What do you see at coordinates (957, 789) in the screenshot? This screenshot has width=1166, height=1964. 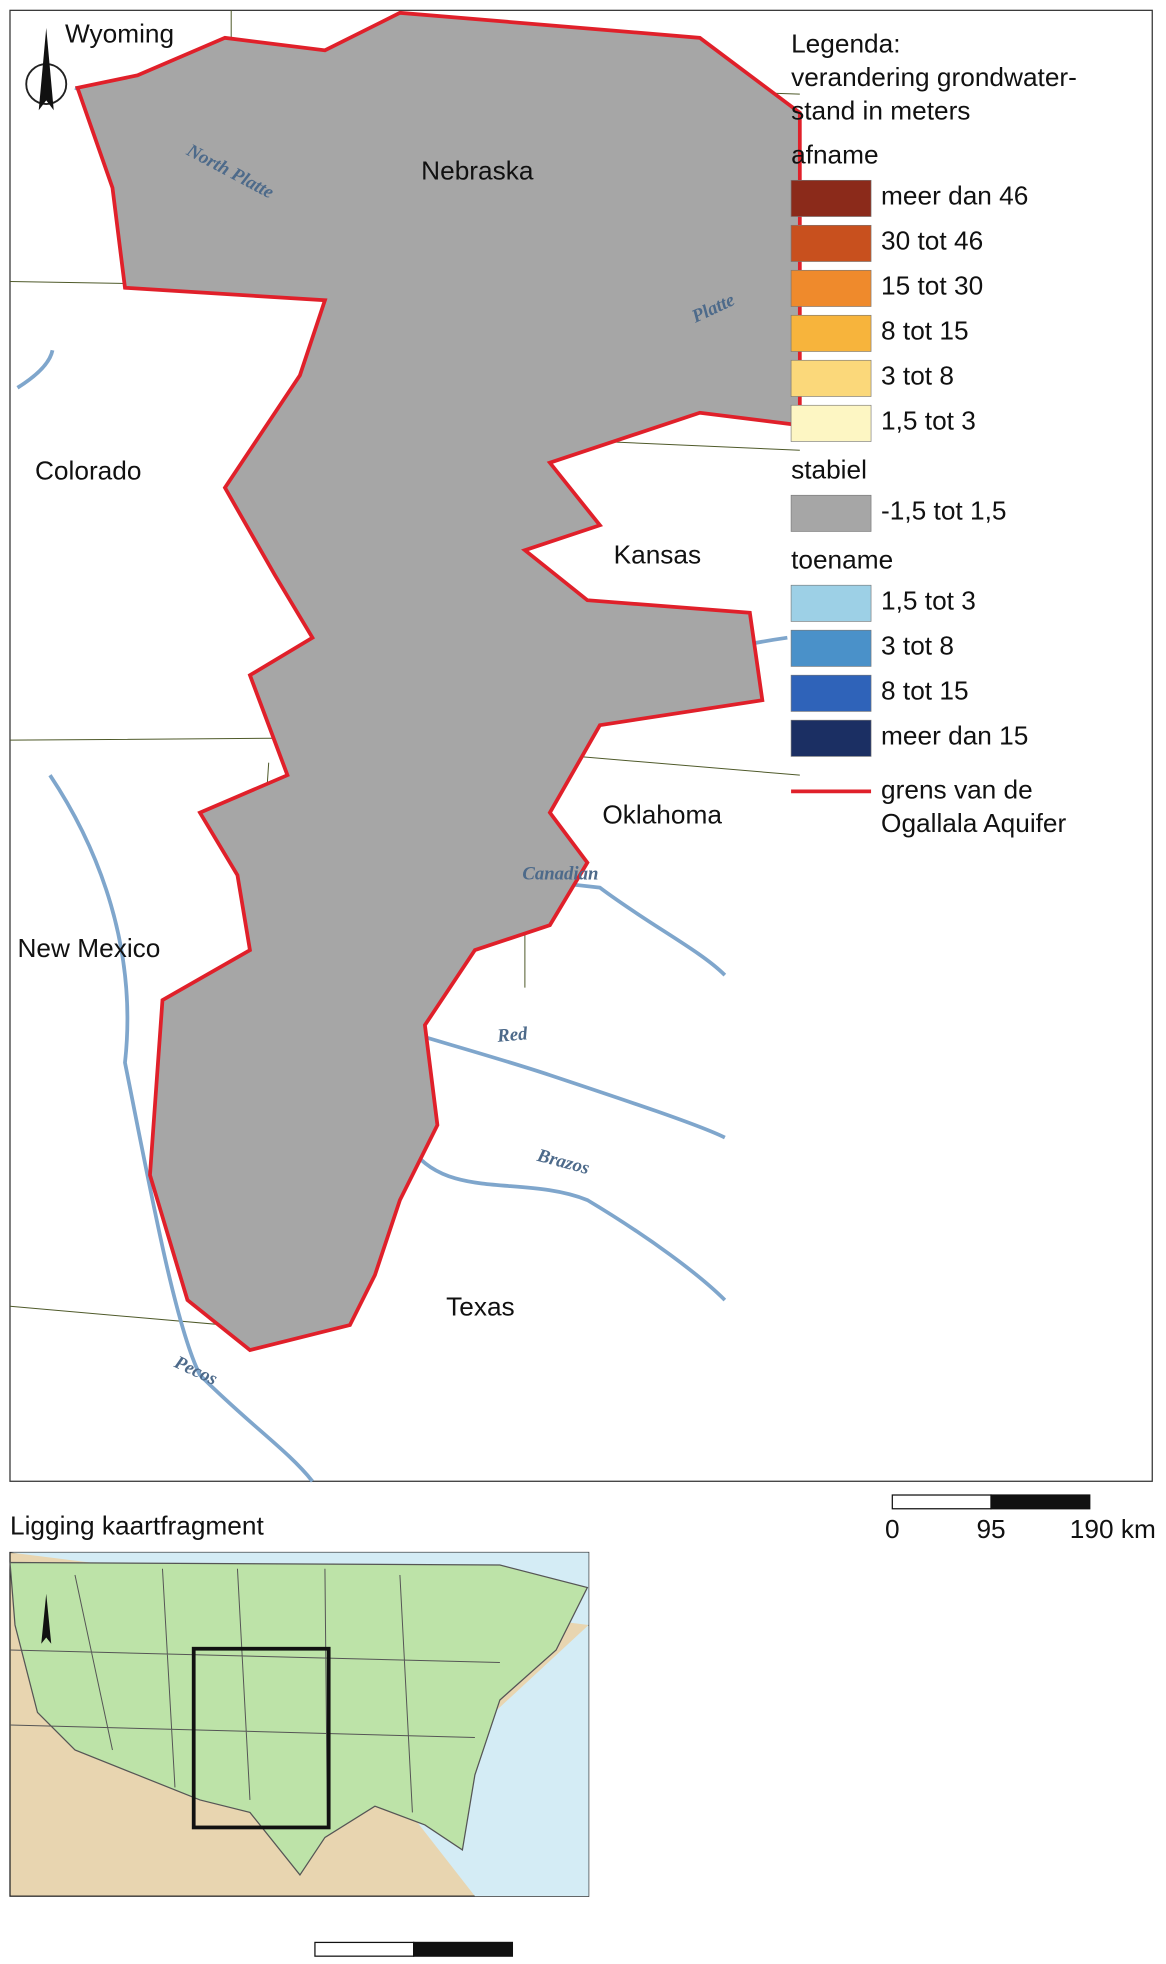 I see `legend-boundary-label: grens van de` at bounding box center [957, 789].